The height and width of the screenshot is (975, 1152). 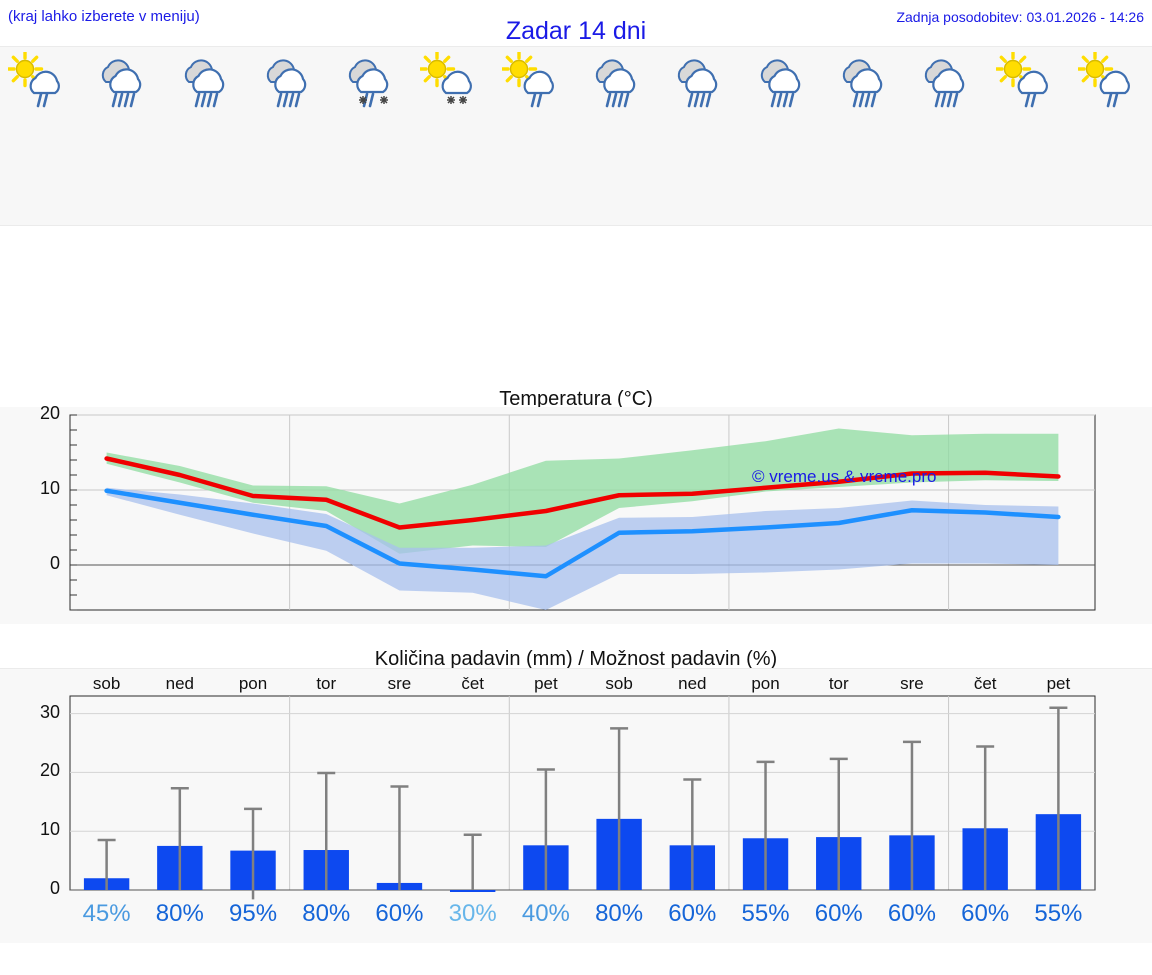 I want to click on day-column-11.01, so click(x=699, y=136).